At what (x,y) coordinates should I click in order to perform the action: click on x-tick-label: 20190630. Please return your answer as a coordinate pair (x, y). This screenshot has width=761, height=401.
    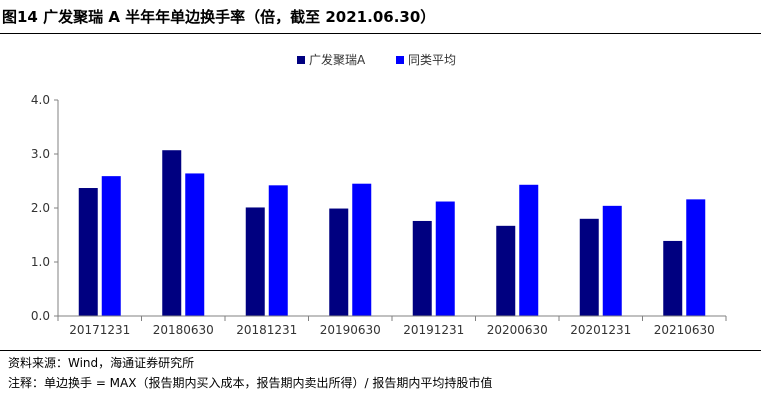
    Looking at the image, I should click on (350, 330).